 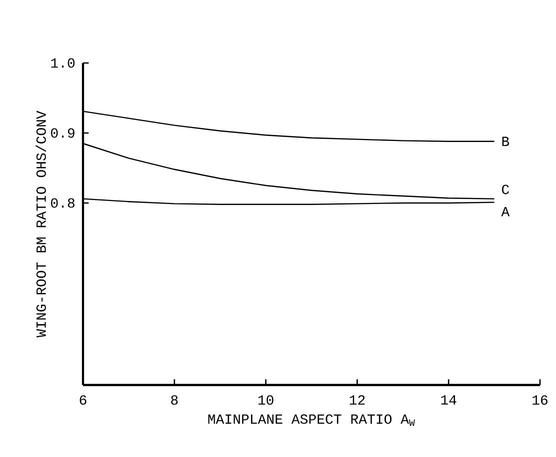 What do you see at coordinates (540, 400) in the screenshot?
I see `x-tick-label: 16` at bounding box center [540, 400].